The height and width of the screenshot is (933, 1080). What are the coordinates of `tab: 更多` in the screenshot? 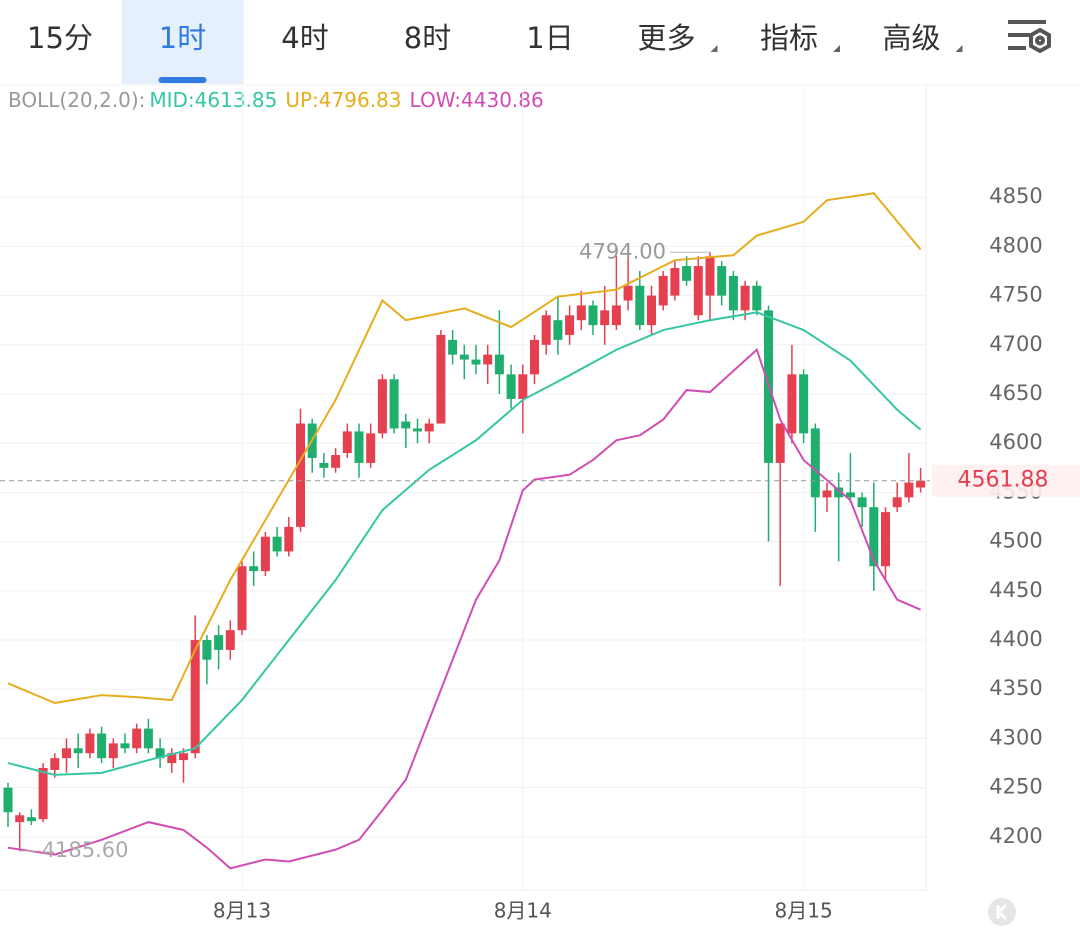 It's located at (677, 38).